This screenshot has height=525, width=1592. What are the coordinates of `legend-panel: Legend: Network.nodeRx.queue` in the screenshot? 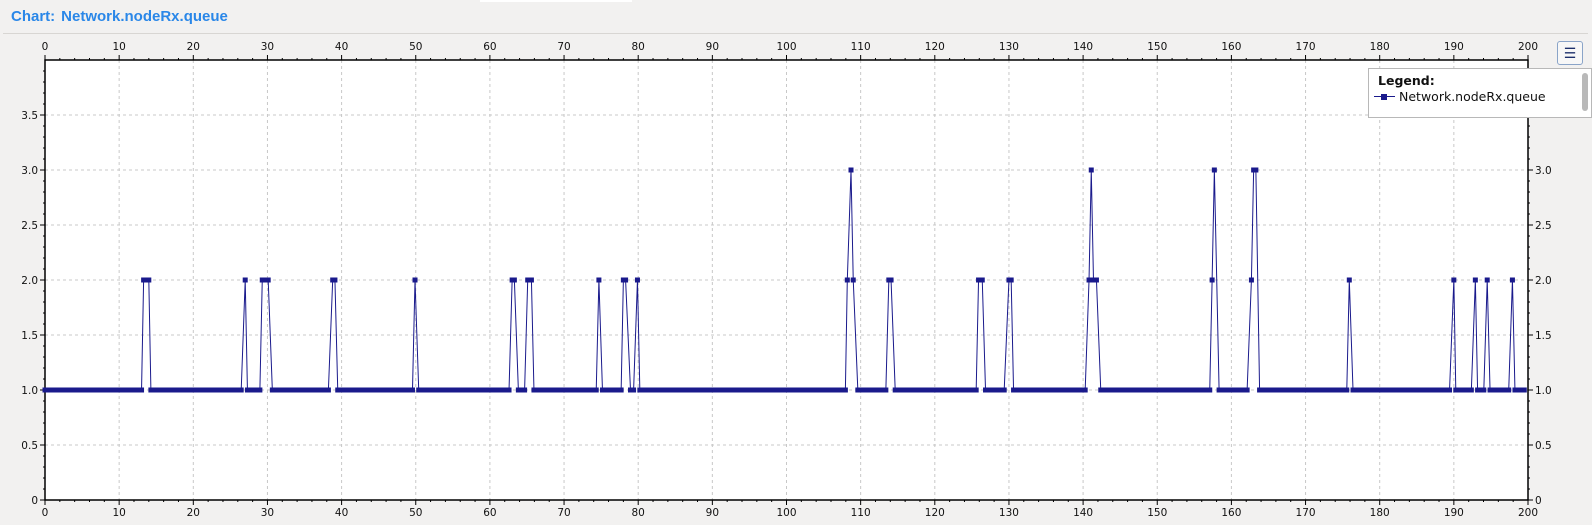 It's located at (1480, 93).